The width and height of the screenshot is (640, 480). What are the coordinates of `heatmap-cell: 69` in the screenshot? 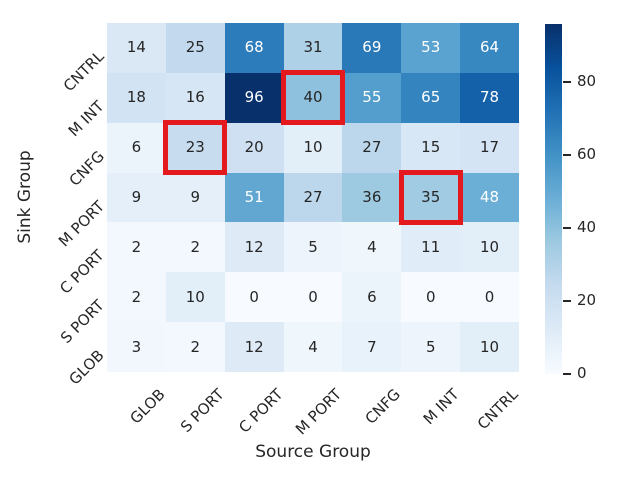 It's located at (372, 48).